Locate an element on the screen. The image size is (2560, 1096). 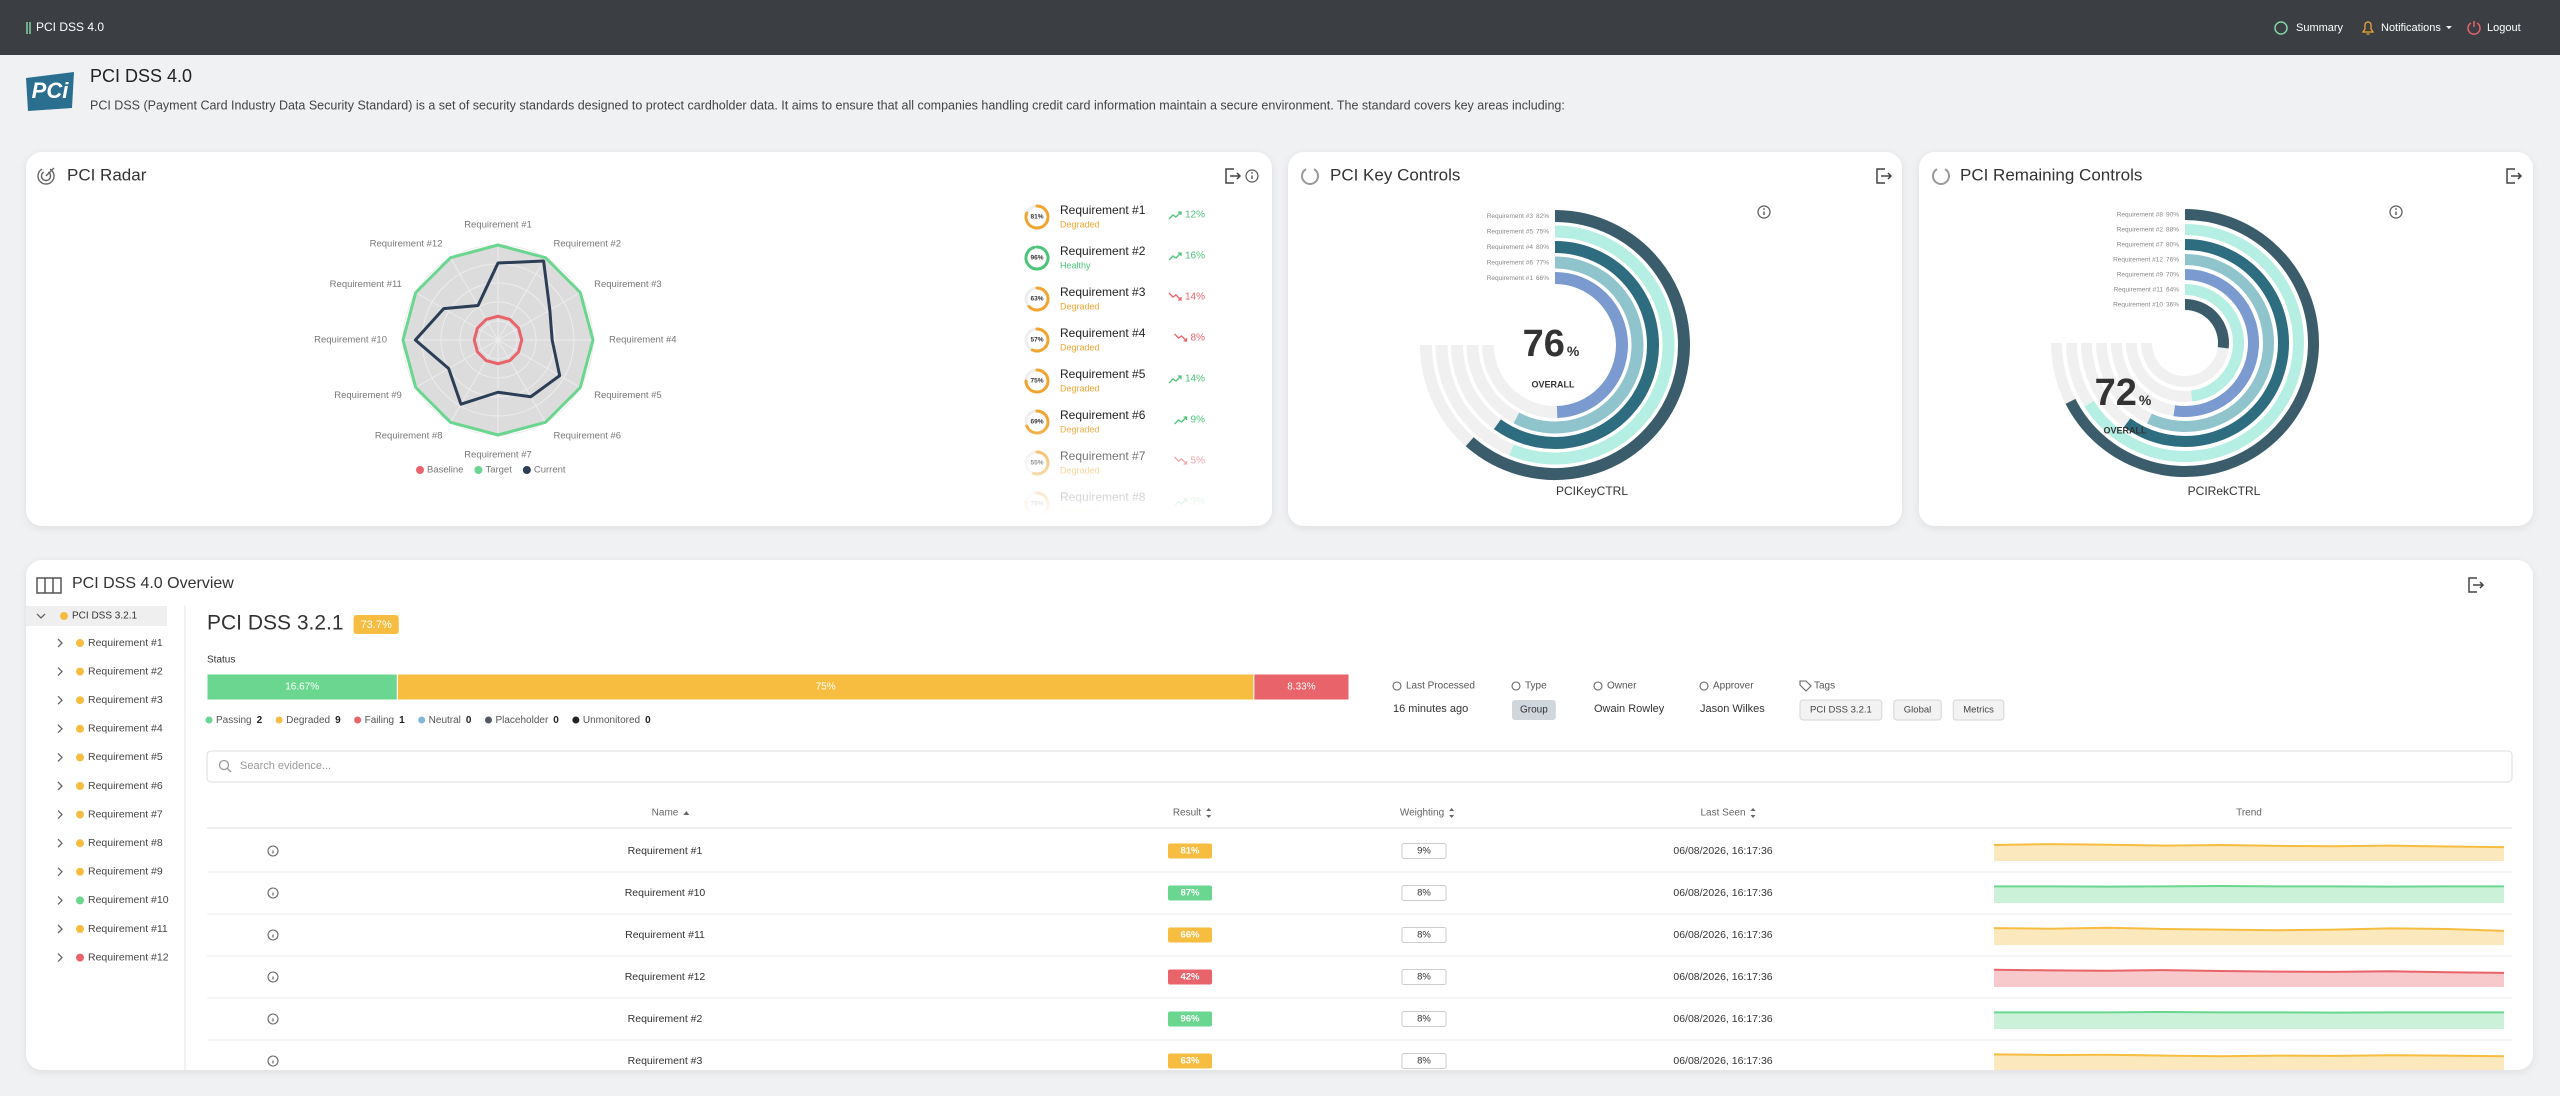
top-link: Logout is located at coordinates (2504, 28).